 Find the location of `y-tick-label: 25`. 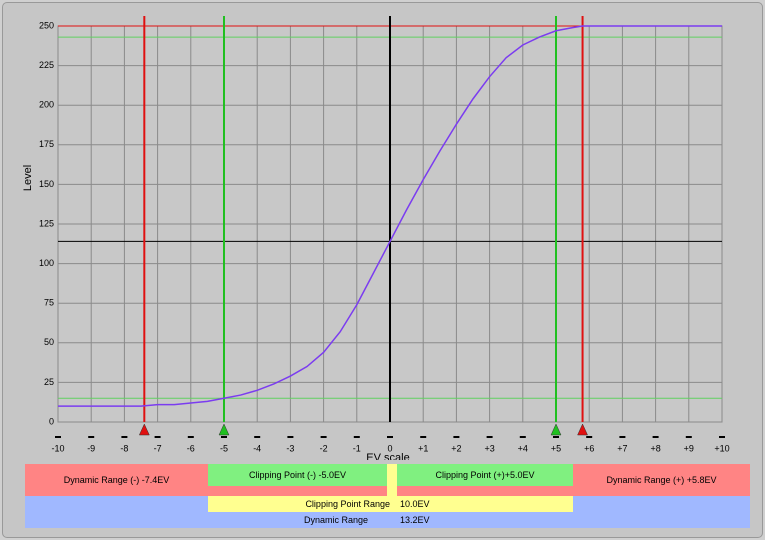

y-tick-label: 25 is located at coordinates (49, 382).